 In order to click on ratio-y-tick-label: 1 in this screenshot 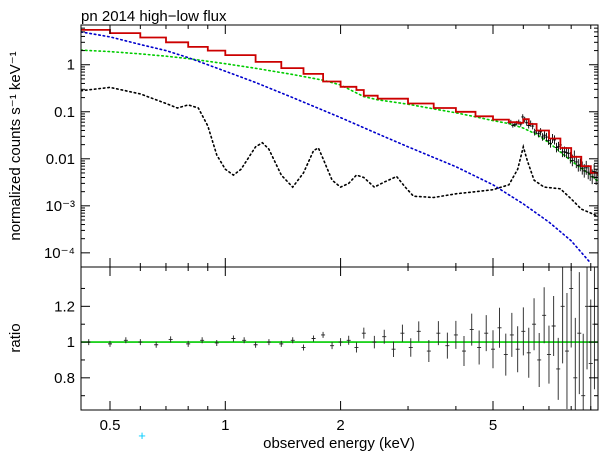, I will do `click(71, 342)`.